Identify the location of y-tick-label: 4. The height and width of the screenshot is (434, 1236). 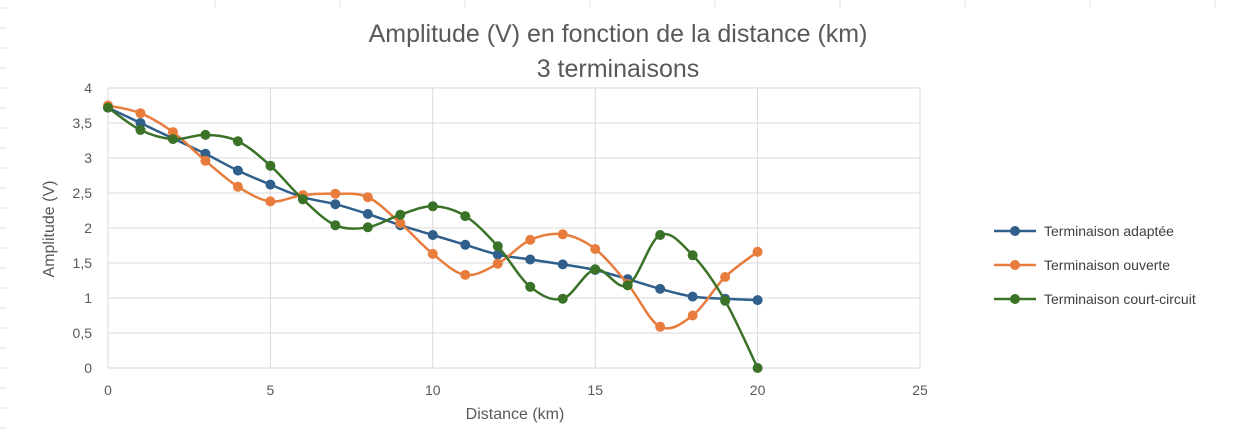
(88, 88).